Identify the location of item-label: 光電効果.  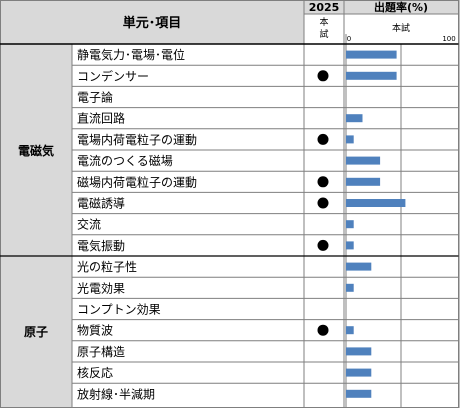
(101, 287).